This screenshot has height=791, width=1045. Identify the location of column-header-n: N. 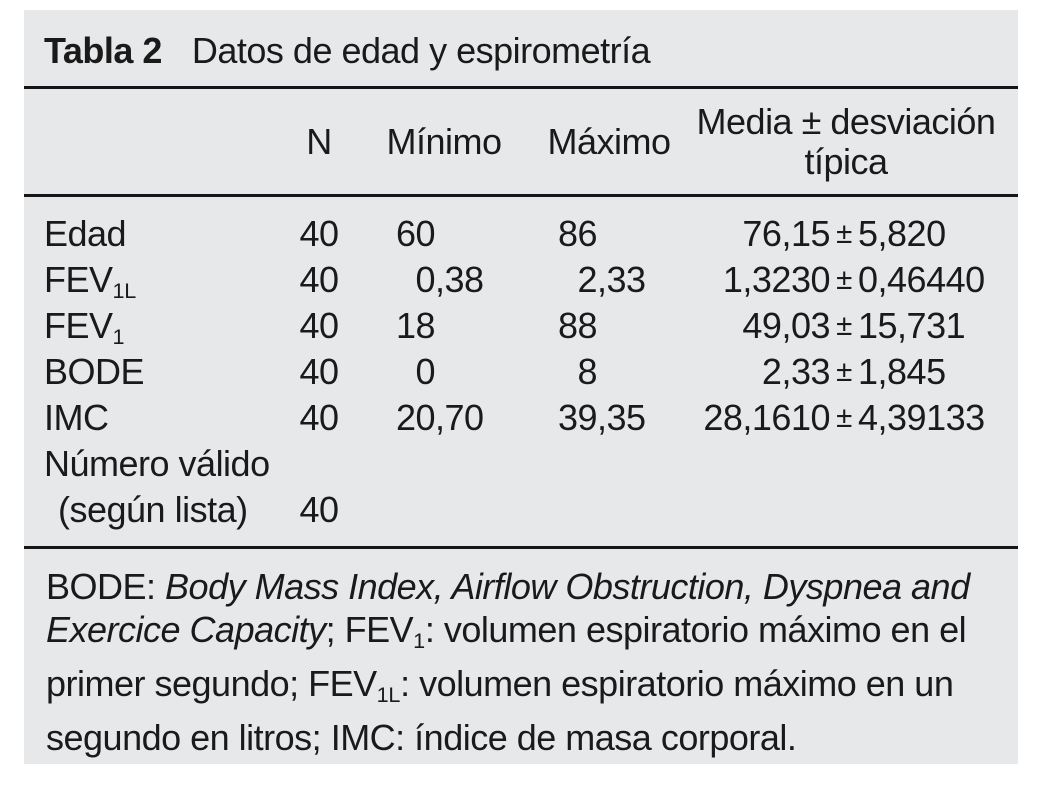
(319, 141).